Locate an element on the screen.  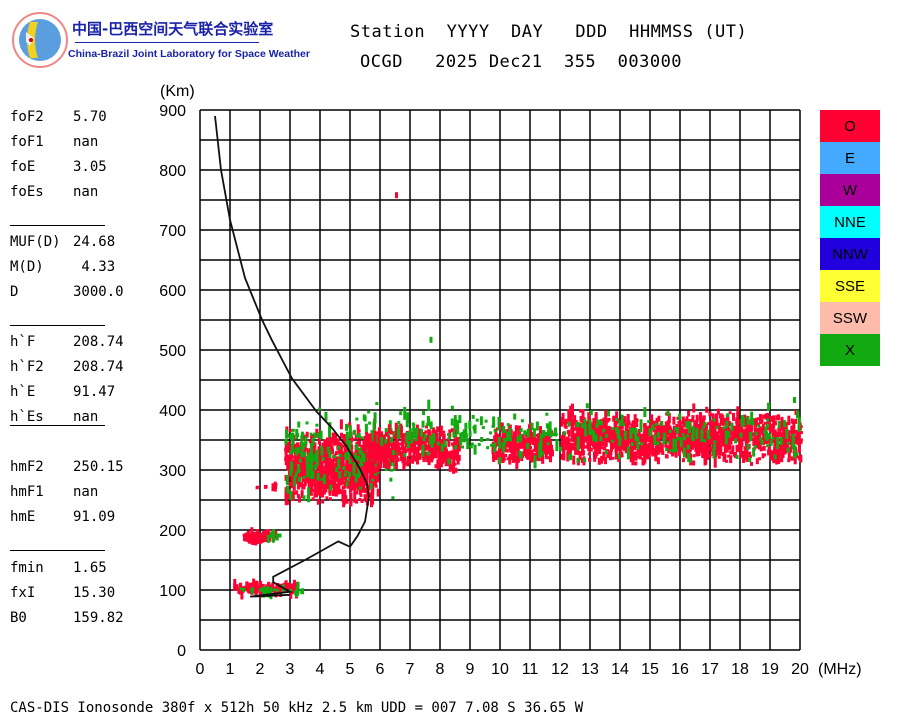
y-axis-label: (Km) is located at coordinates (177, 91).